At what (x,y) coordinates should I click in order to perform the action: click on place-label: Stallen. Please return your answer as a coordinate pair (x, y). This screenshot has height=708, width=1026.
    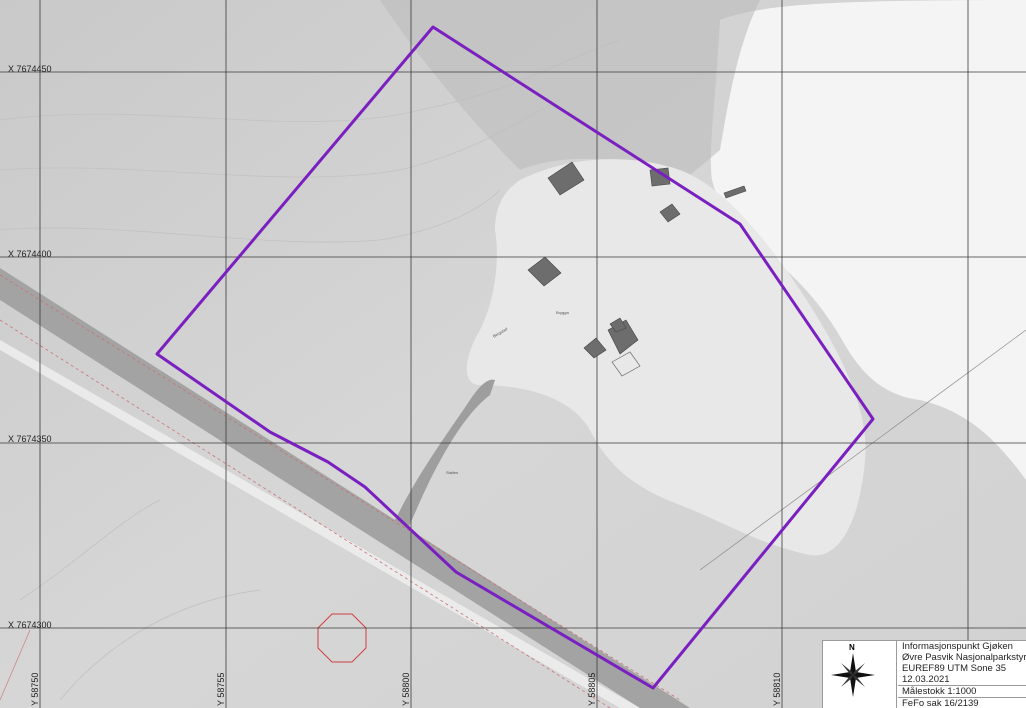
    Looking at the image, I should click on (452, 472).